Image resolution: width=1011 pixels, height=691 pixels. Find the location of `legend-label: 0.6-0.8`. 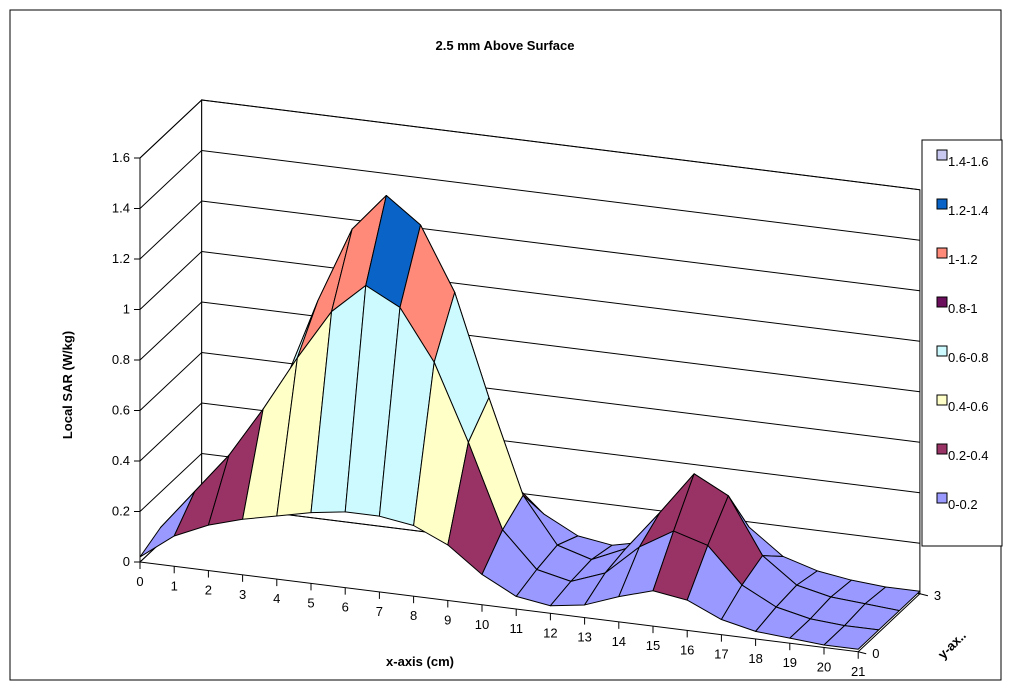

legend-label: 0.6-0.8 is located at coordinates (968, 357).